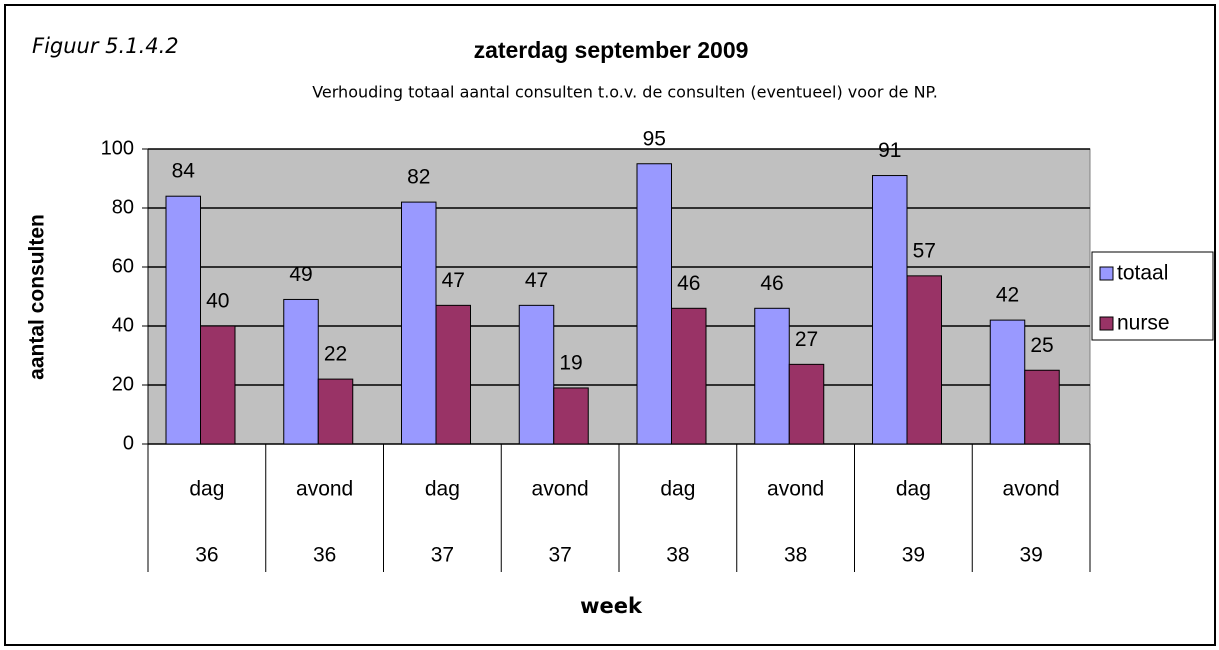 The height and width of the screenshot is (650, 1219). What do you see at coordinates (806, 339) in the screenshot?
I see `value-label: 27` at bounding box center [806, 339].